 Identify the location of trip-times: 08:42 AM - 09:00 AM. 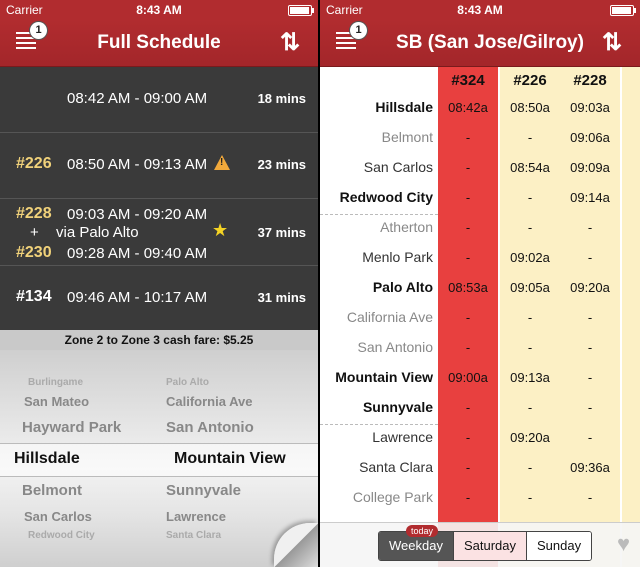
(137, 98).